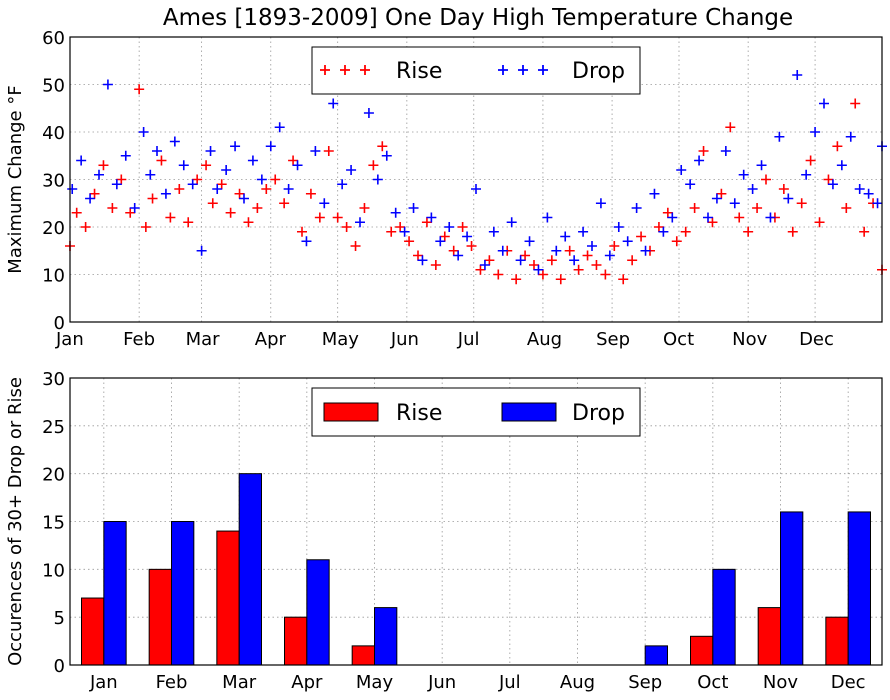  What do you see at coordinates (239, 682) in the screenshot?
I see `bar-x-tick-label: Mar` at bounding box center [239, 682].